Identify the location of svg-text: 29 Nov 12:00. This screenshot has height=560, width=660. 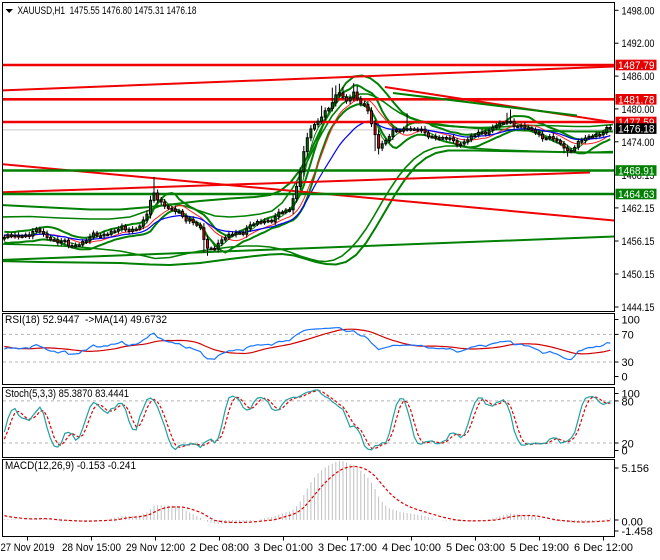
(155, 548).